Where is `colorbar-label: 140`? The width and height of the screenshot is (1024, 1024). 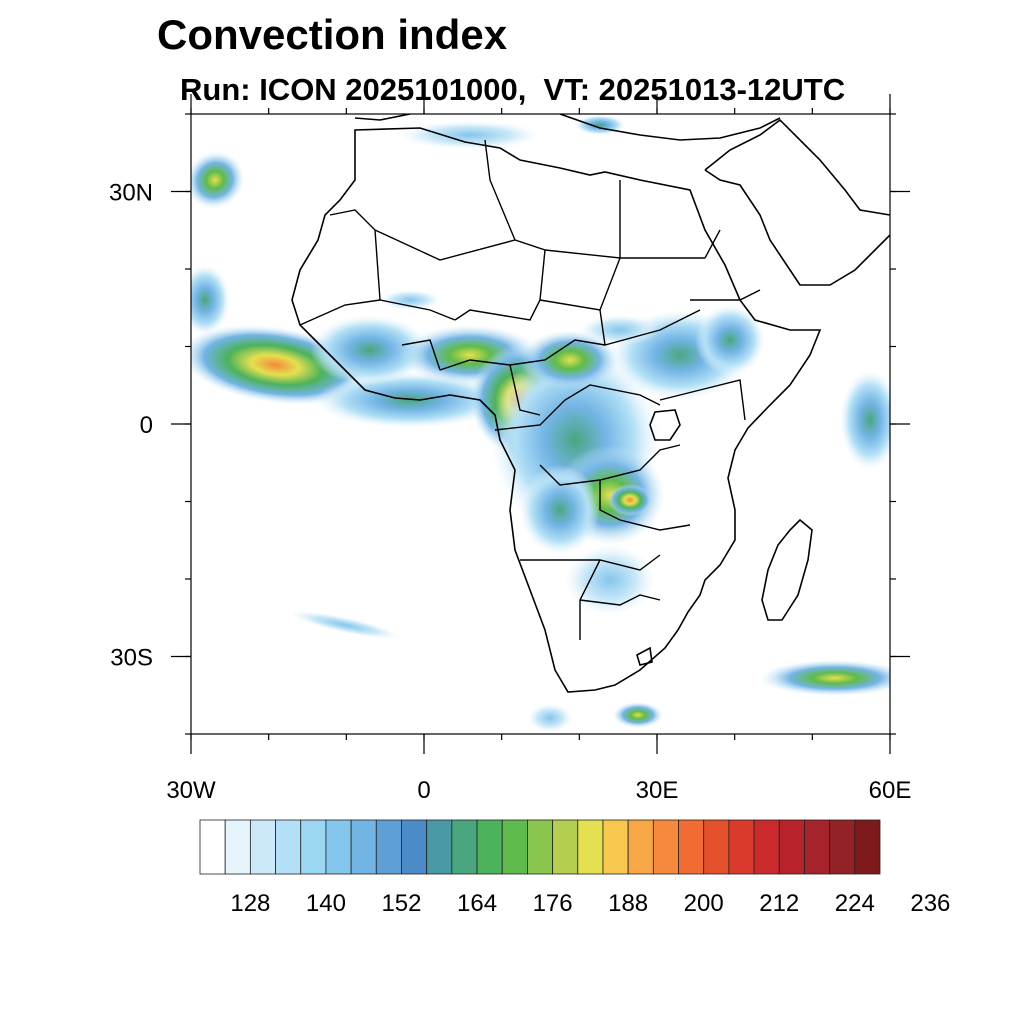 colorbar-label: 140 is located at coordinates (326, 903).